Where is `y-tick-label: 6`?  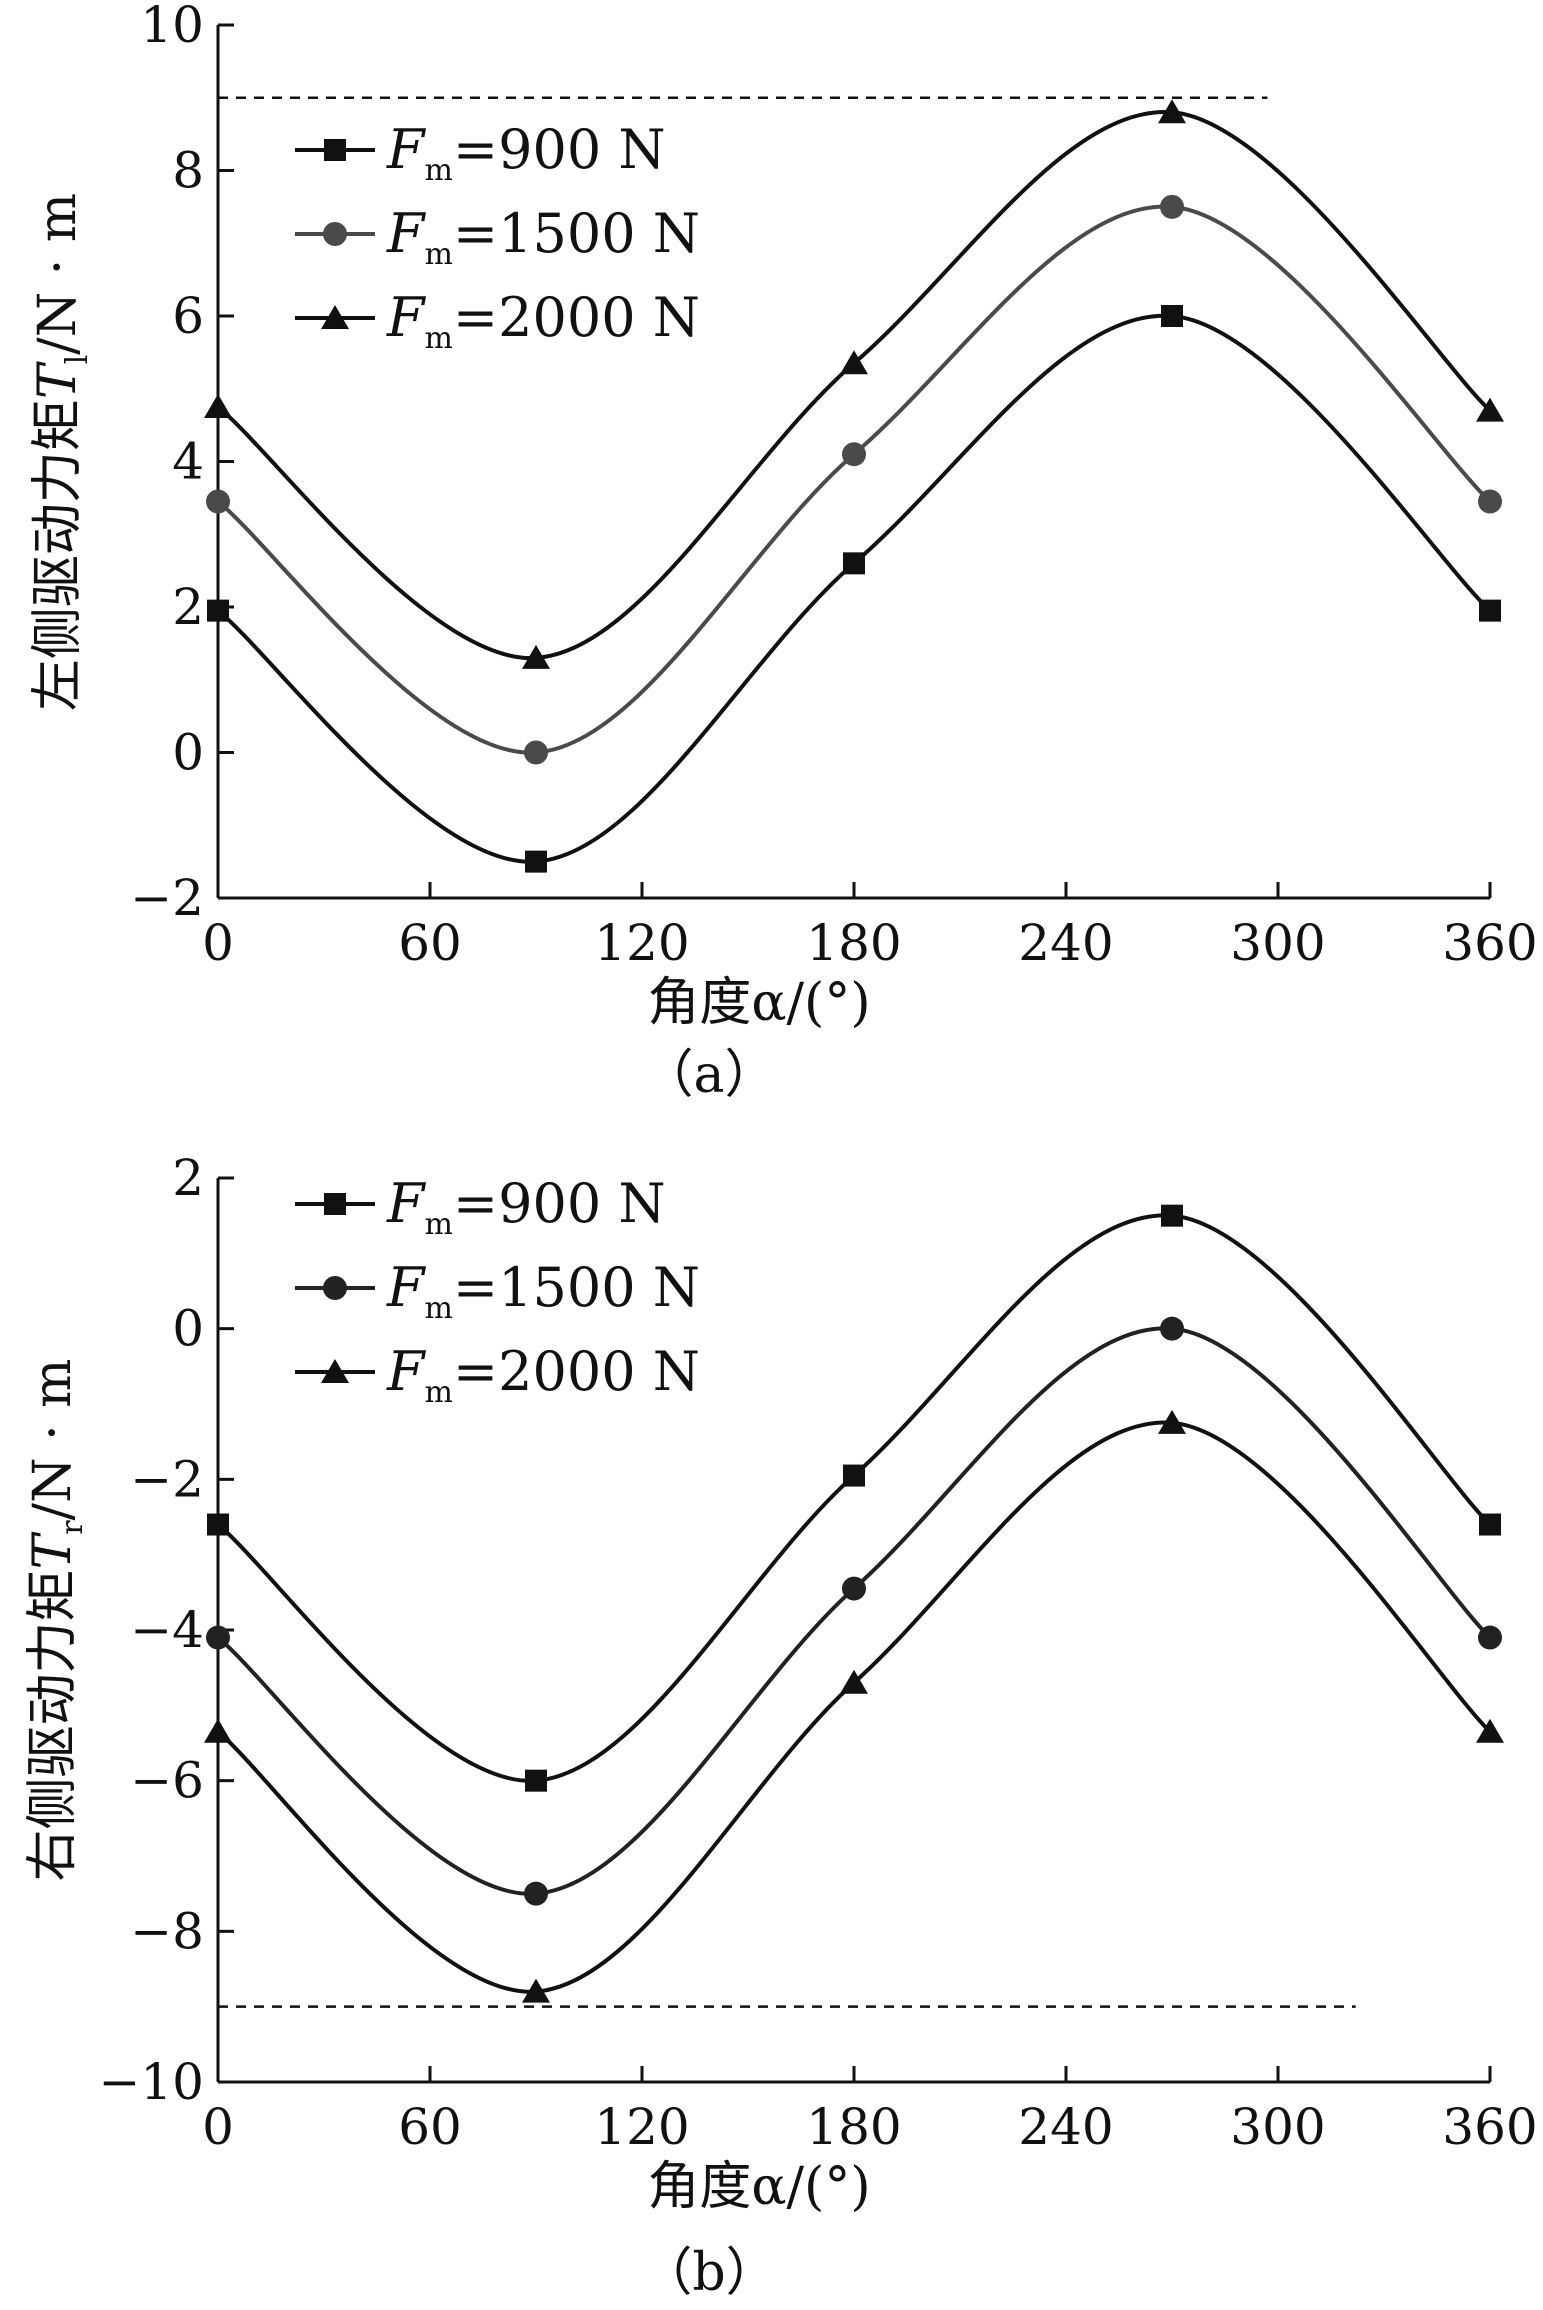
y-tick-label: 6 is located at coordinates (188, 316).